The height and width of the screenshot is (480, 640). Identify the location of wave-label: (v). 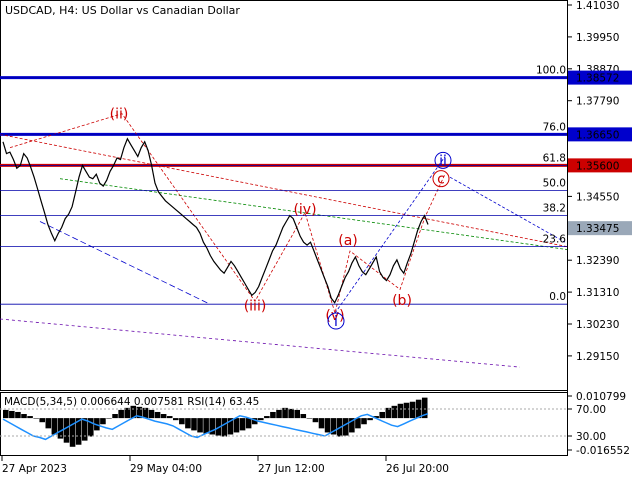
(334, 316).